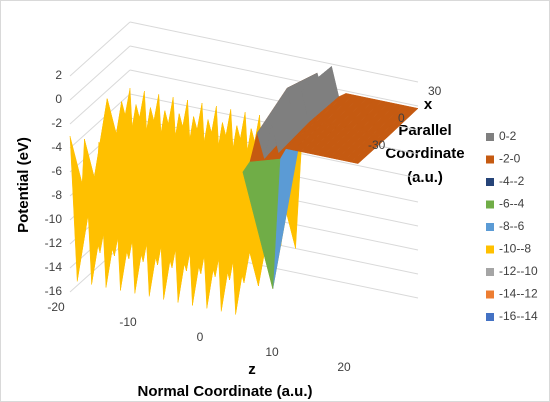 Image resolution: width=550 pixels, height=402 pixels. Describe the element at coordinates (58, 99) in the screenshot. I see `y-tick-label: 0` at that location.